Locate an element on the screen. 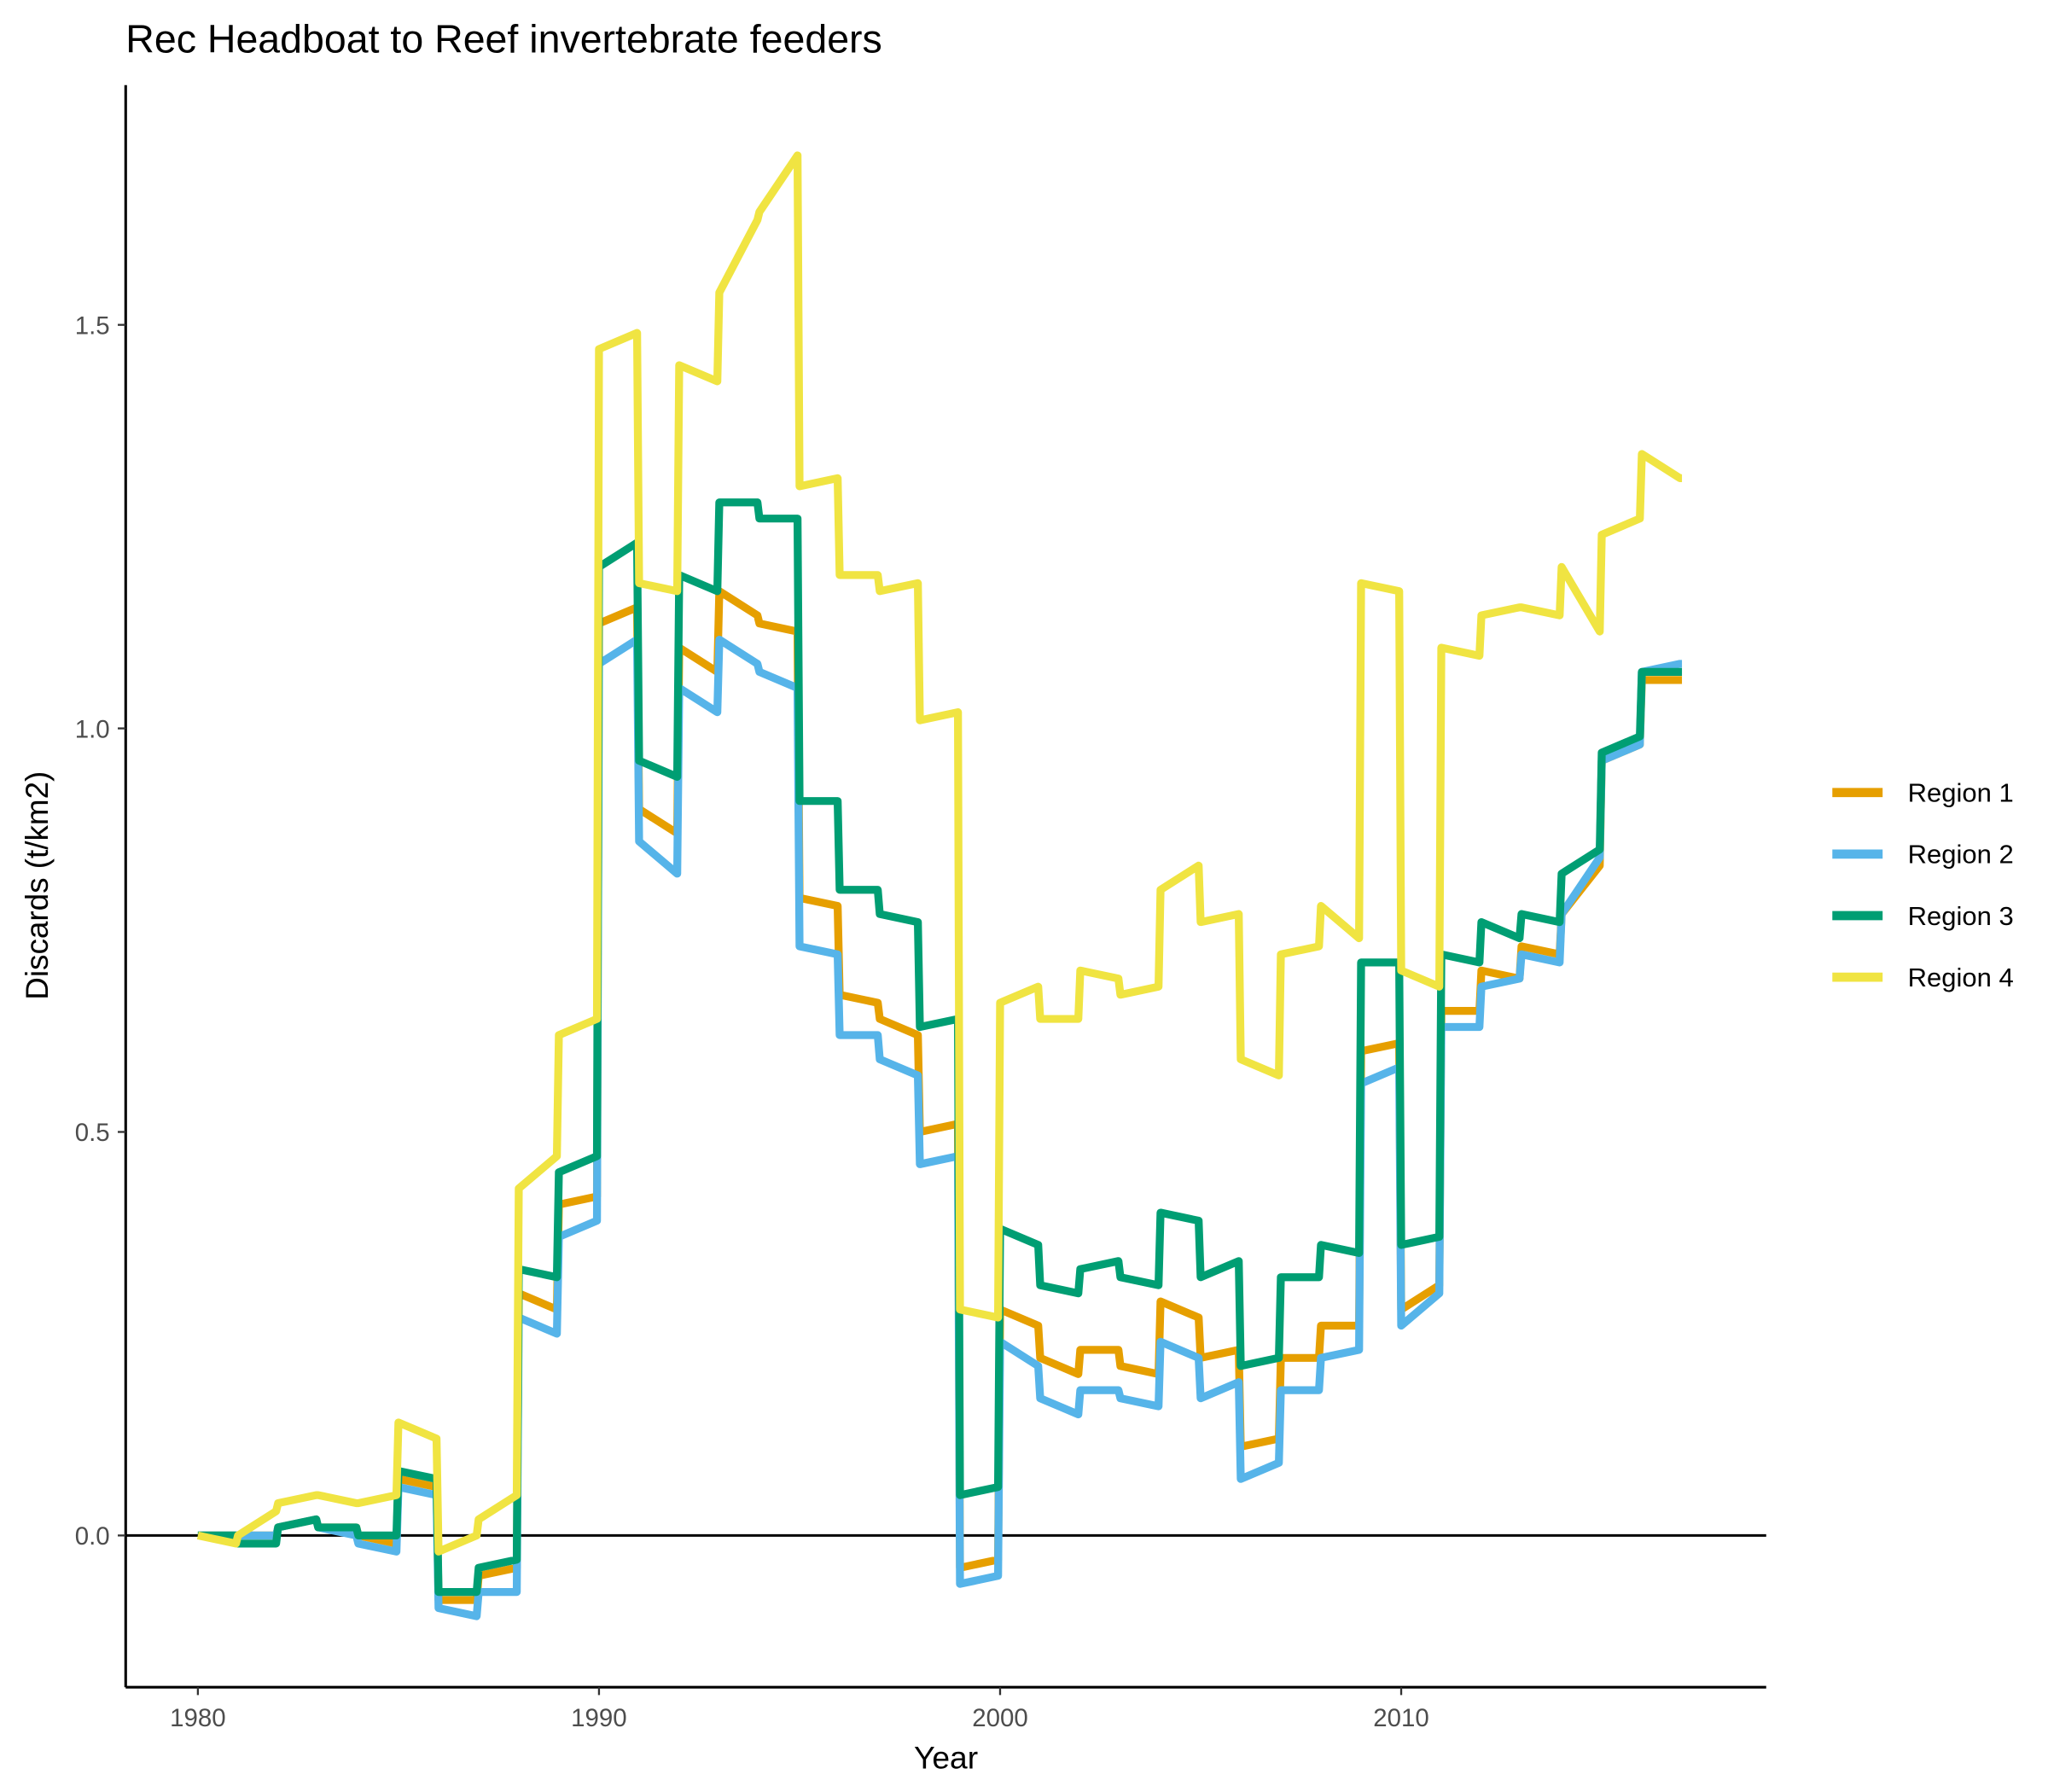 Image resolution: width=2048 pixels, height=1792 pixels. y-tick-label: 0.0 is located at coordinates (92, 1536).